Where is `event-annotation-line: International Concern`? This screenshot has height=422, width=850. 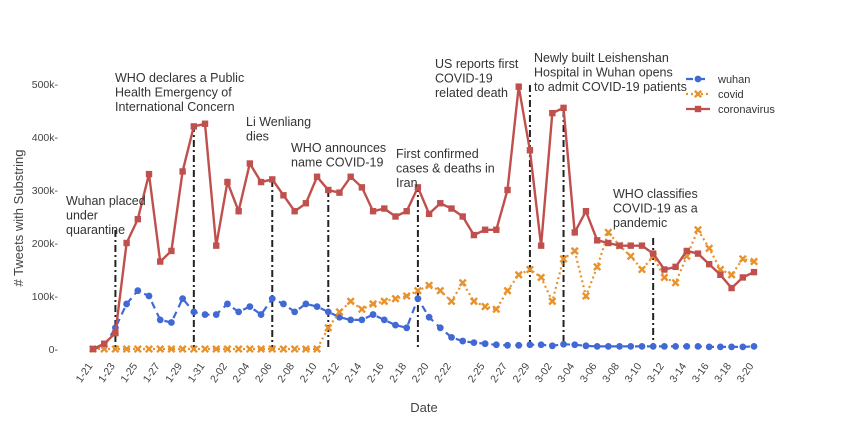
event-annotation-line: International Concern is located at coordinates (175, 107).